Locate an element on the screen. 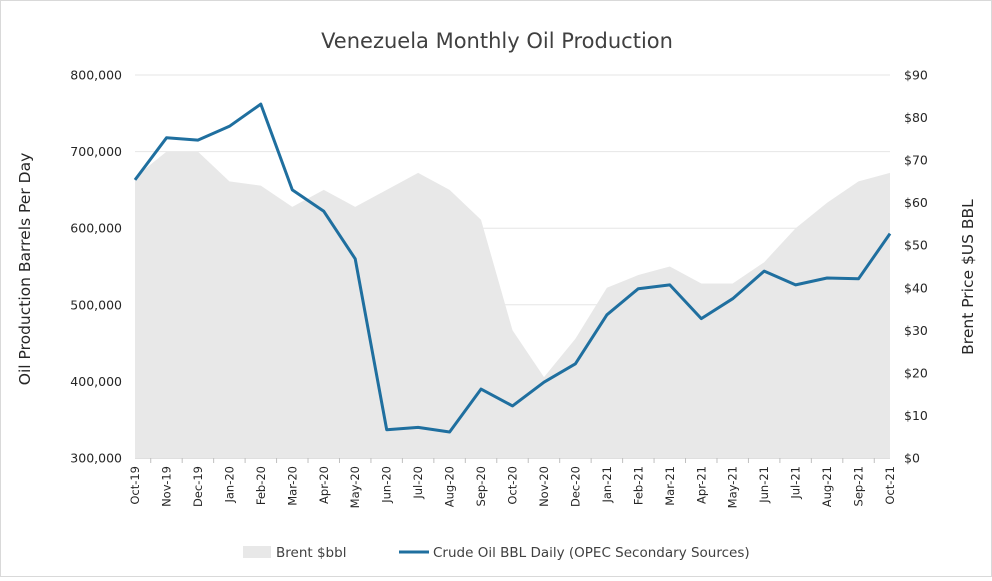 Image resolution: width=992 pixels, height=581 pixels. y2-tick-label: $20 is located at coordinates (916, 372).